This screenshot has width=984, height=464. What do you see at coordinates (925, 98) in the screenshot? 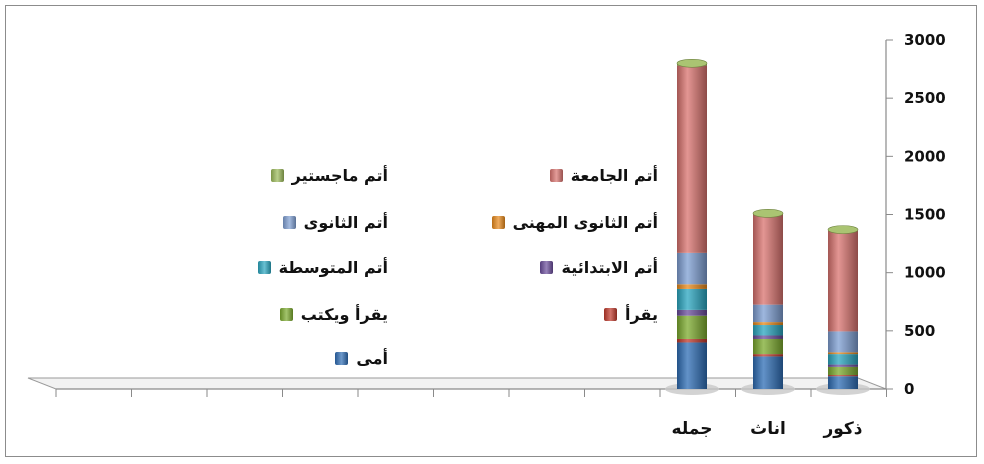
I see `y-tick-label: 2500` at bounding box center [925, 98].